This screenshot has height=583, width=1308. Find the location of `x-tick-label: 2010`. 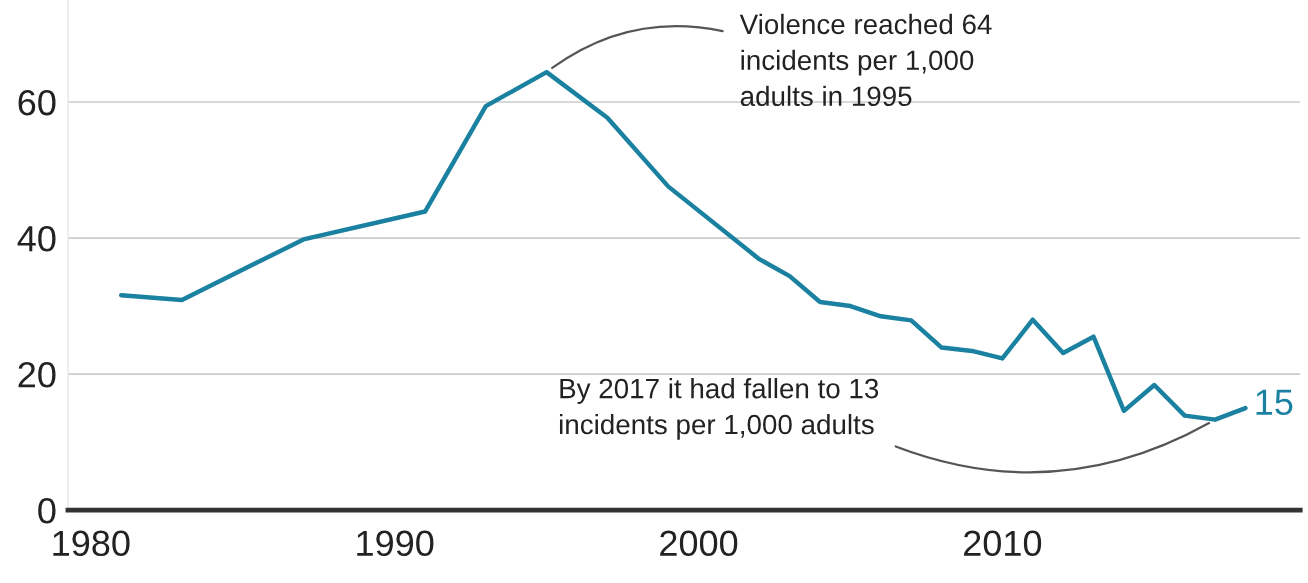

x-tick-label: 2010 is located at coordinates (1003, 543).